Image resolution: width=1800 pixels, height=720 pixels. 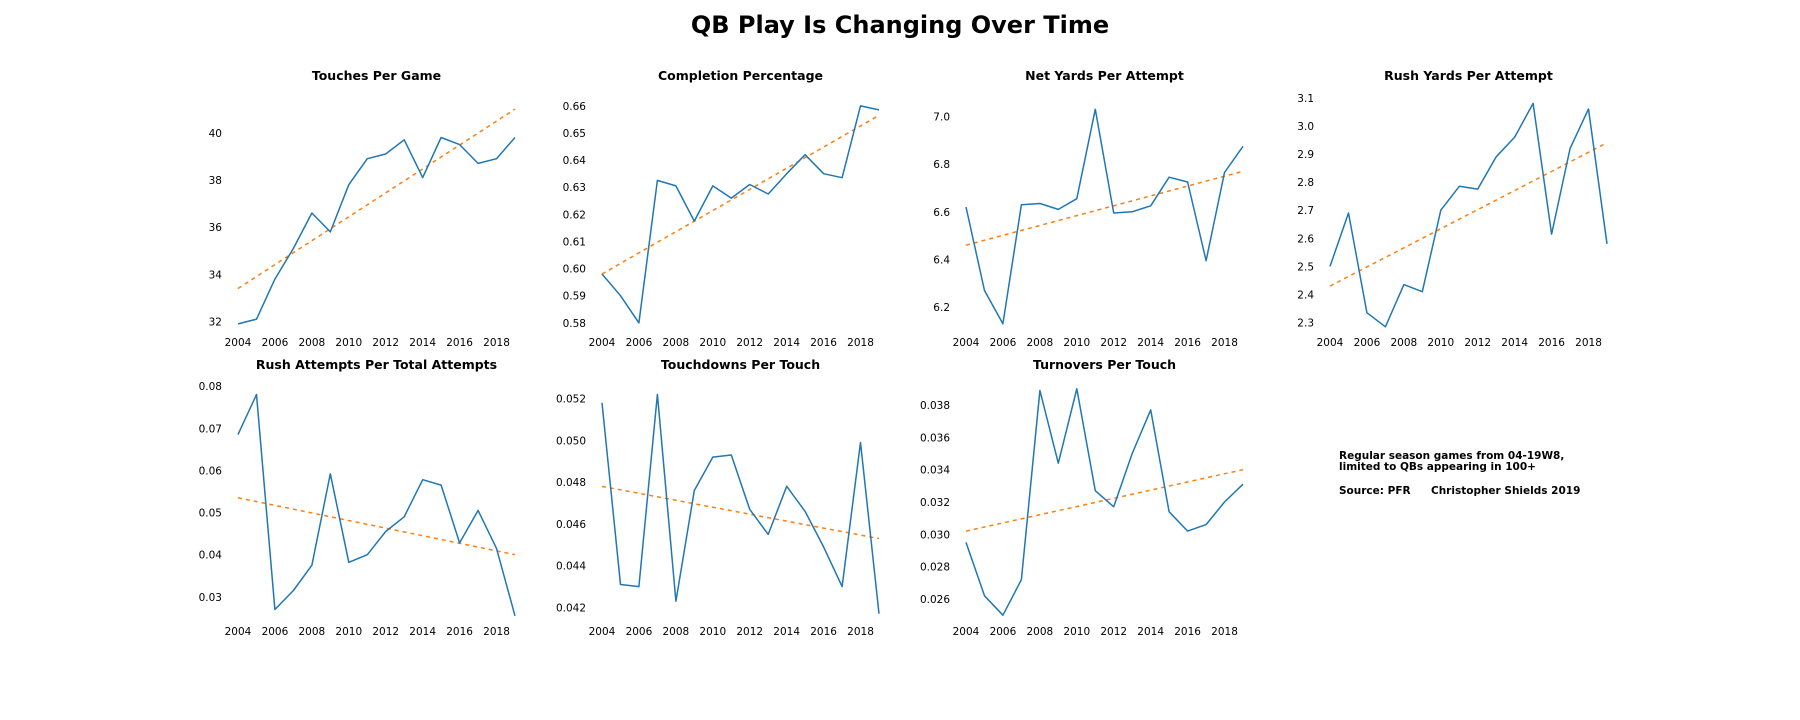 I want to click on y-tick-label: 2.6, so click(x=1305, y=239).